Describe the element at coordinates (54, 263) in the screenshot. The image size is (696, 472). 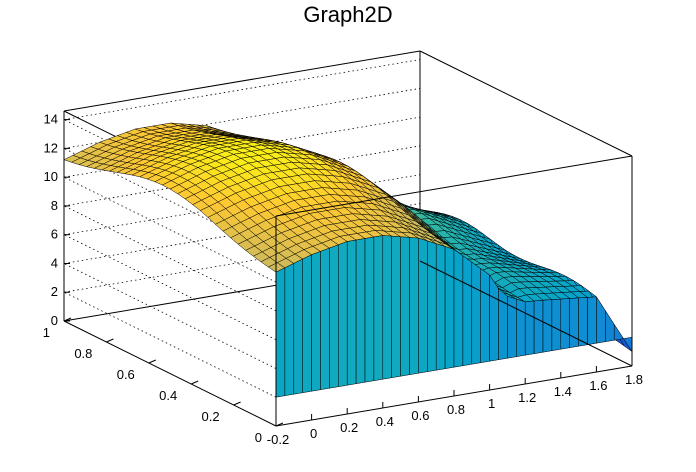
I see `z-tick-label: 4` at that location.